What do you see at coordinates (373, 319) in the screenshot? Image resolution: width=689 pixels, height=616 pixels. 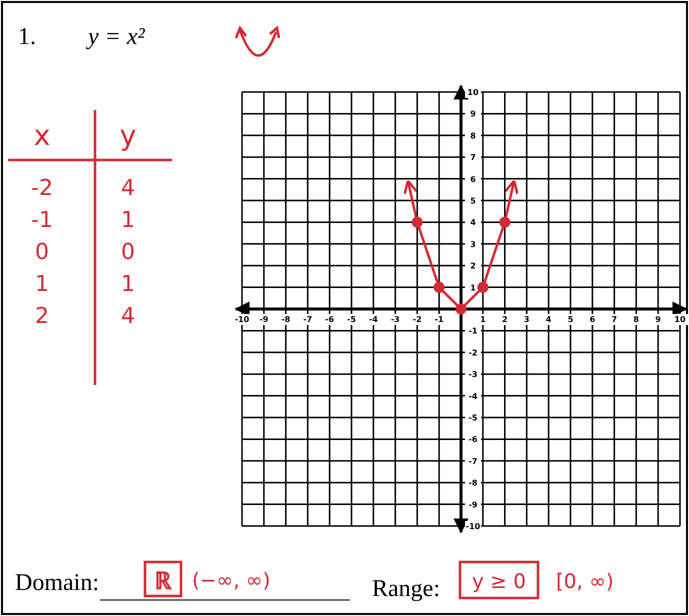 I see `x-tick-label: -4` at bounding box center [373, 319].